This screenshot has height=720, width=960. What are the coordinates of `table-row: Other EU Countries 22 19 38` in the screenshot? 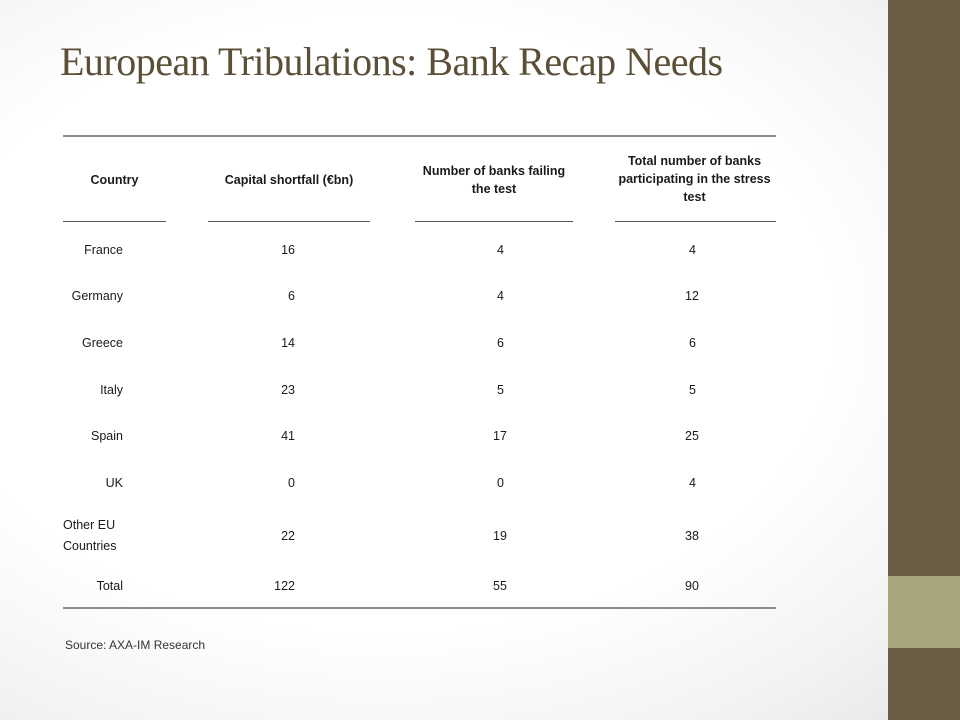 It's located at (419, 535).